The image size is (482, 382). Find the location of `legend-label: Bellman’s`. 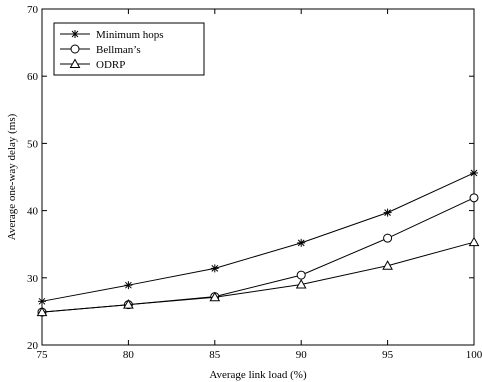

legend-label: Bellman’s is located at coordinates (118, 50).